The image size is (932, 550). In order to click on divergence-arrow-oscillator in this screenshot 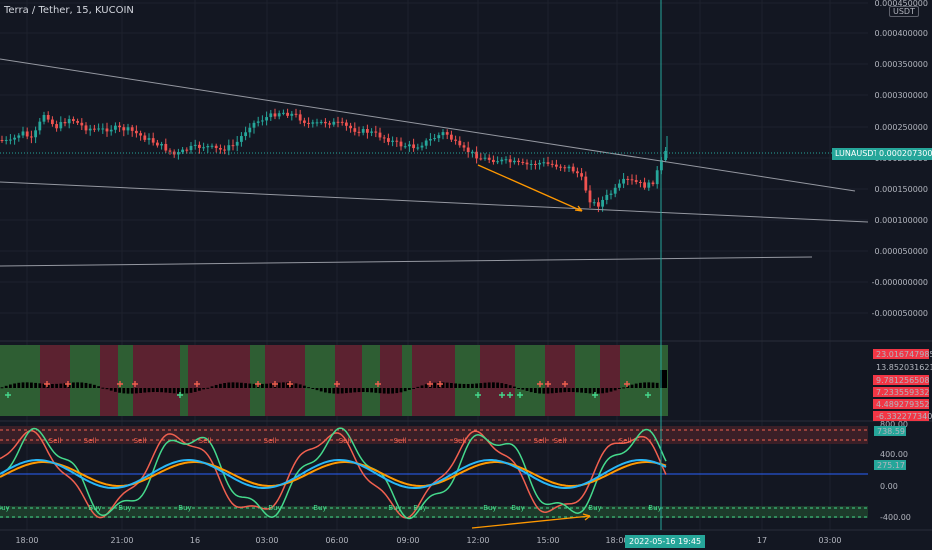, I will do `click(531, 522)`.